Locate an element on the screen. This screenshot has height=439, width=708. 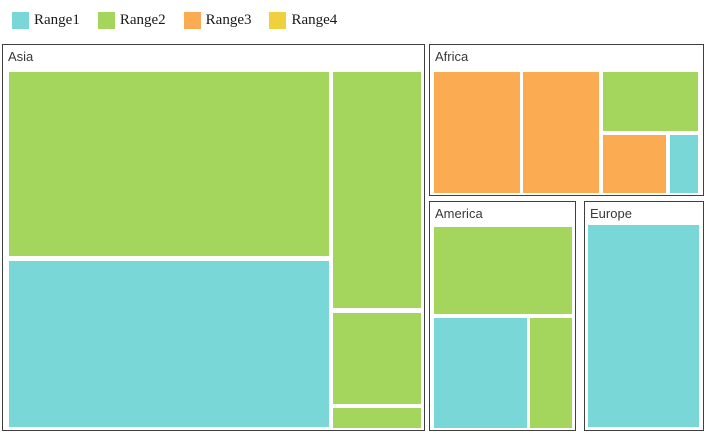
treemap-group-label: America is located at coordinates (459, 213).